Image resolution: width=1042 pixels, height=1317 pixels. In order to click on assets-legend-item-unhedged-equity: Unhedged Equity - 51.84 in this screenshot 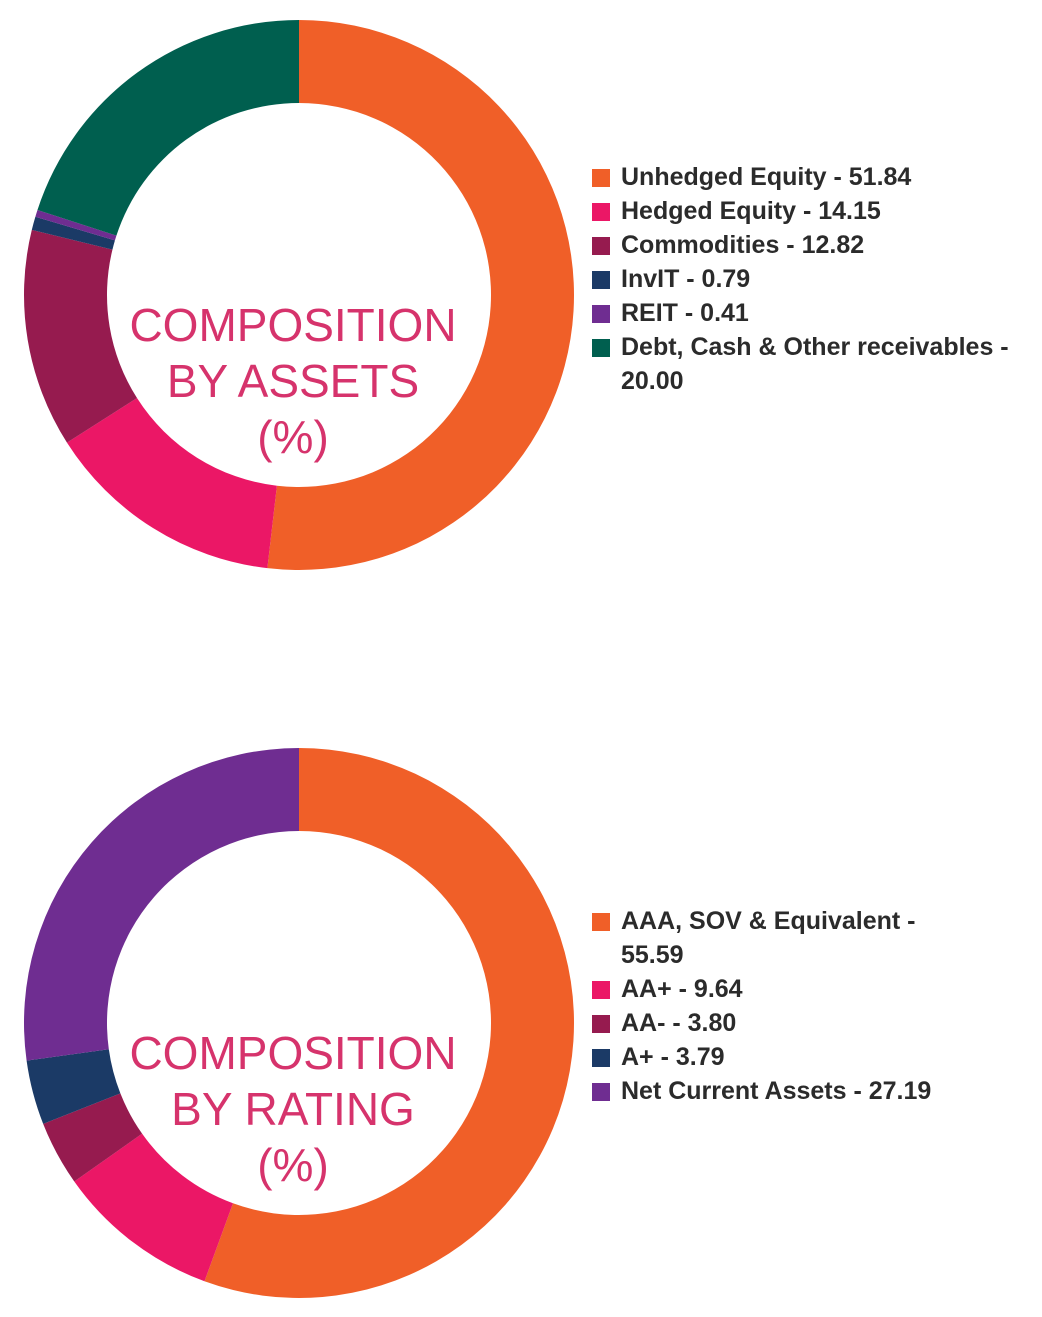, I will do `click(812, 177)`.